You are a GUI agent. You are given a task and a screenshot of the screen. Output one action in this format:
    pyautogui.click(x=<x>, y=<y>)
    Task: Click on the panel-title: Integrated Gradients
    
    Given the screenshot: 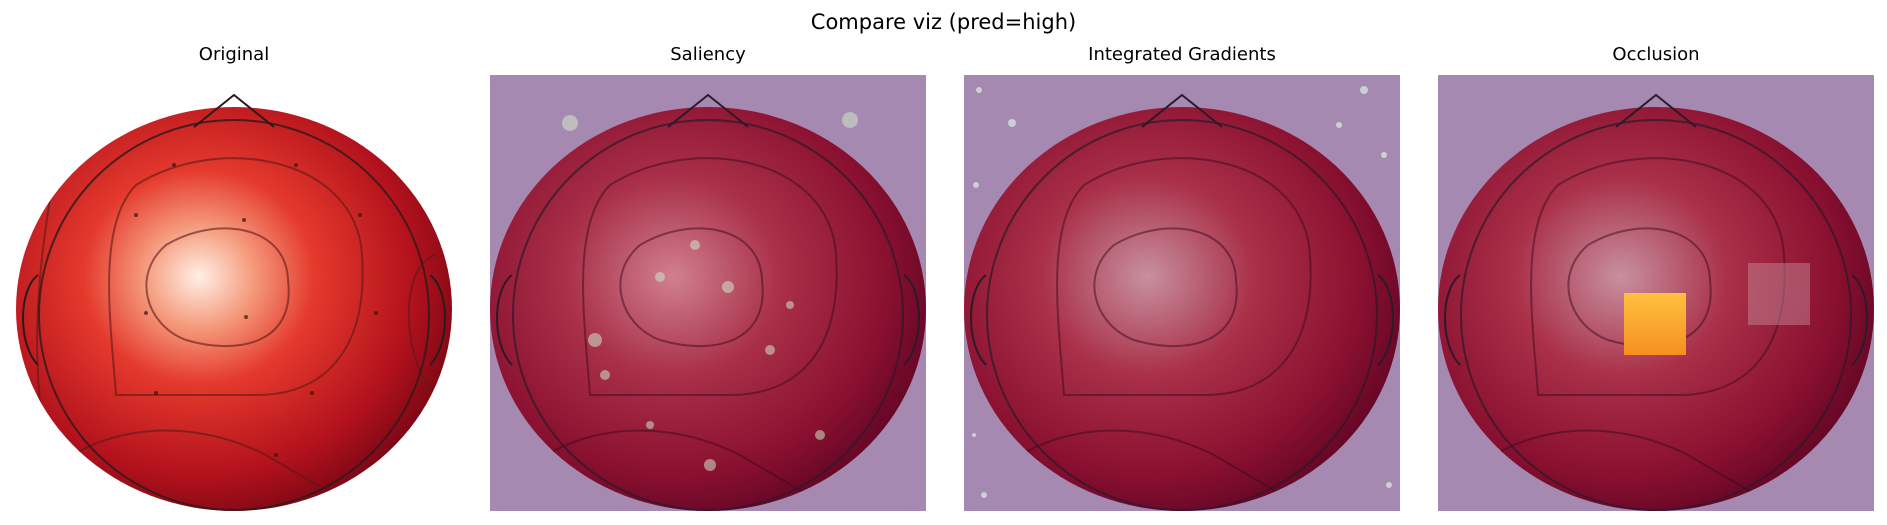 What is the action you would take?
    pyautogui.click(x=1182, y=54)
    